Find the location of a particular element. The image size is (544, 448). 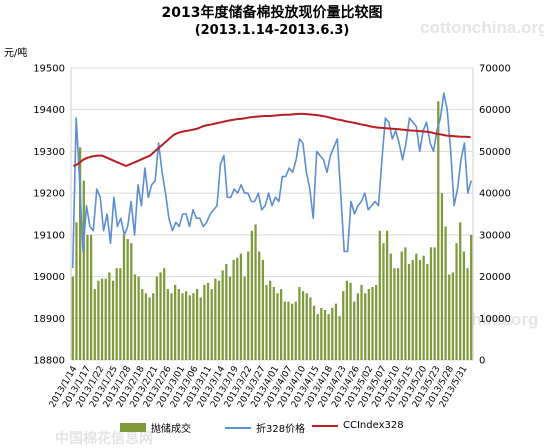

legend-item-price: 折328价格 is located at coordinates (265, 427).